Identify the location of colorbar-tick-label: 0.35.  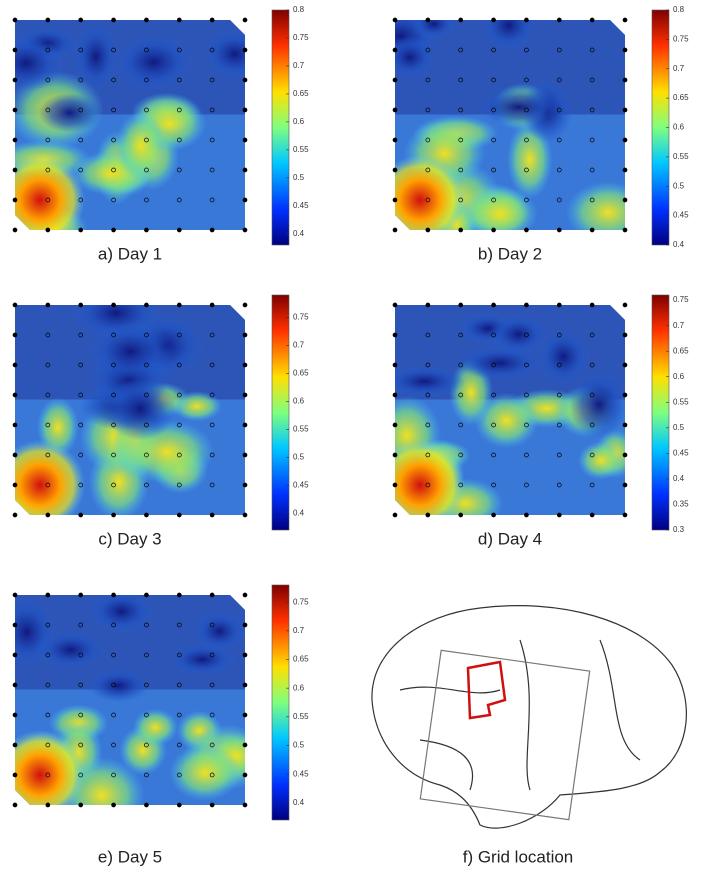
(681, 504).